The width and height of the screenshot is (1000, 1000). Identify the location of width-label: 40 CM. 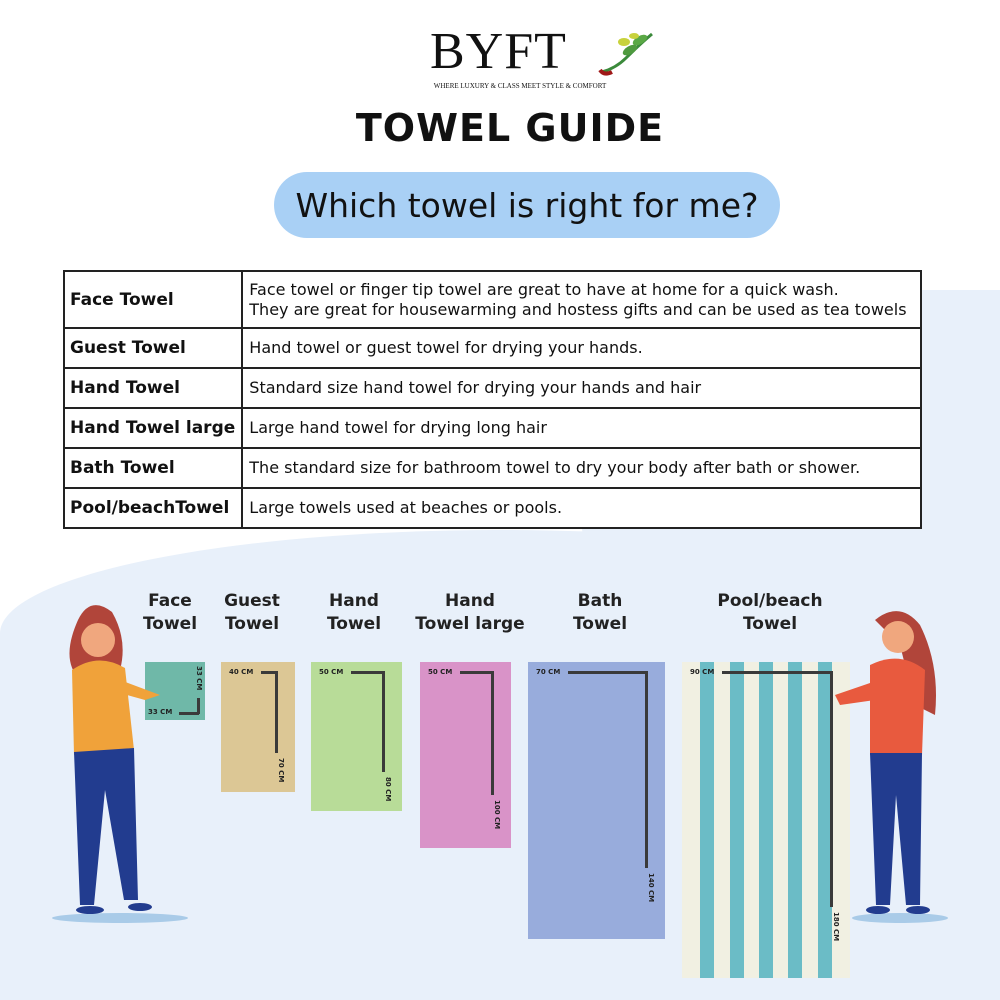
(241, 672).